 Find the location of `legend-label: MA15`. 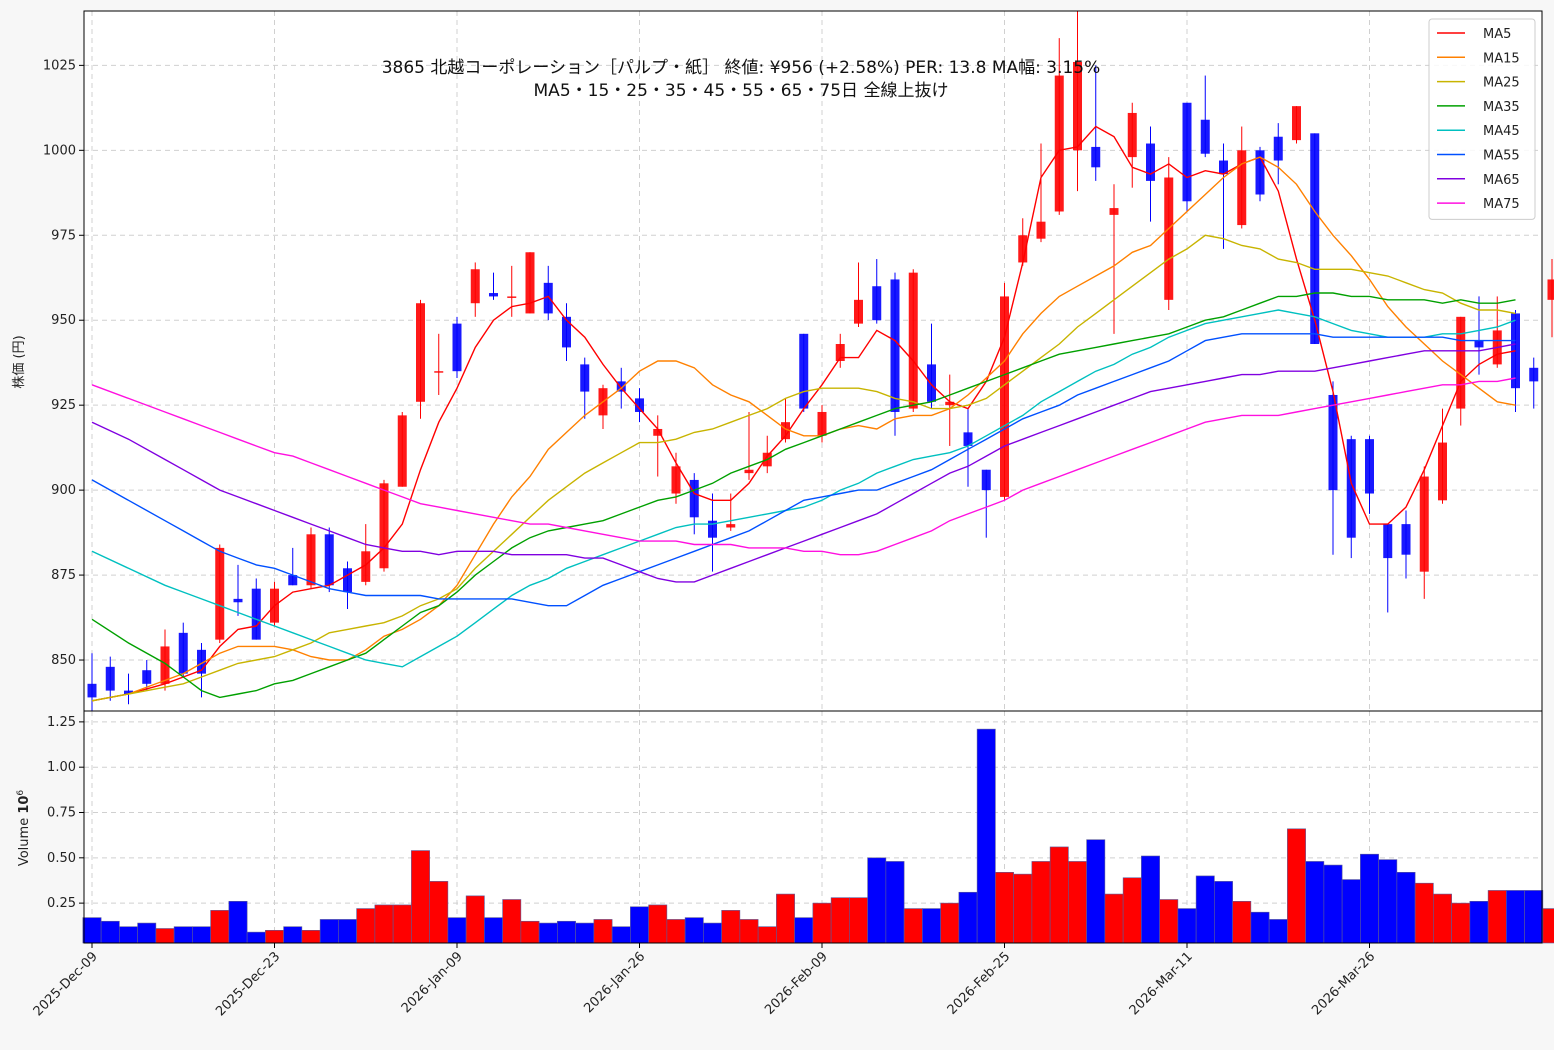

legend-label: MA15 is located at coordinates (1501, 58).